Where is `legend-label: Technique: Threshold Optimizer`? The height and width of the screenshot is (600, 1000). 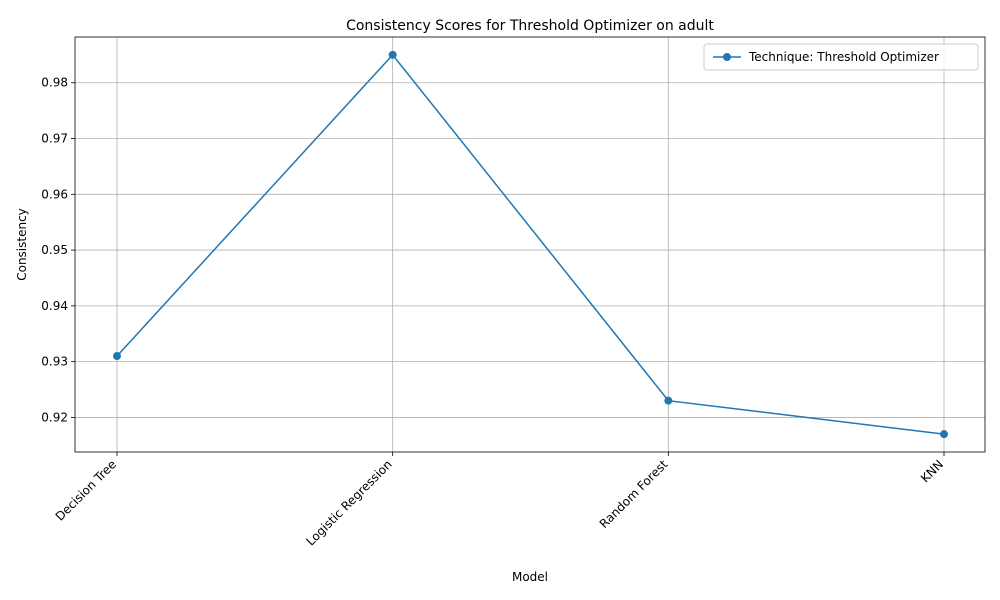
legend-label: Technique: Threshold Optimizer is located at coordinates (843, 57).